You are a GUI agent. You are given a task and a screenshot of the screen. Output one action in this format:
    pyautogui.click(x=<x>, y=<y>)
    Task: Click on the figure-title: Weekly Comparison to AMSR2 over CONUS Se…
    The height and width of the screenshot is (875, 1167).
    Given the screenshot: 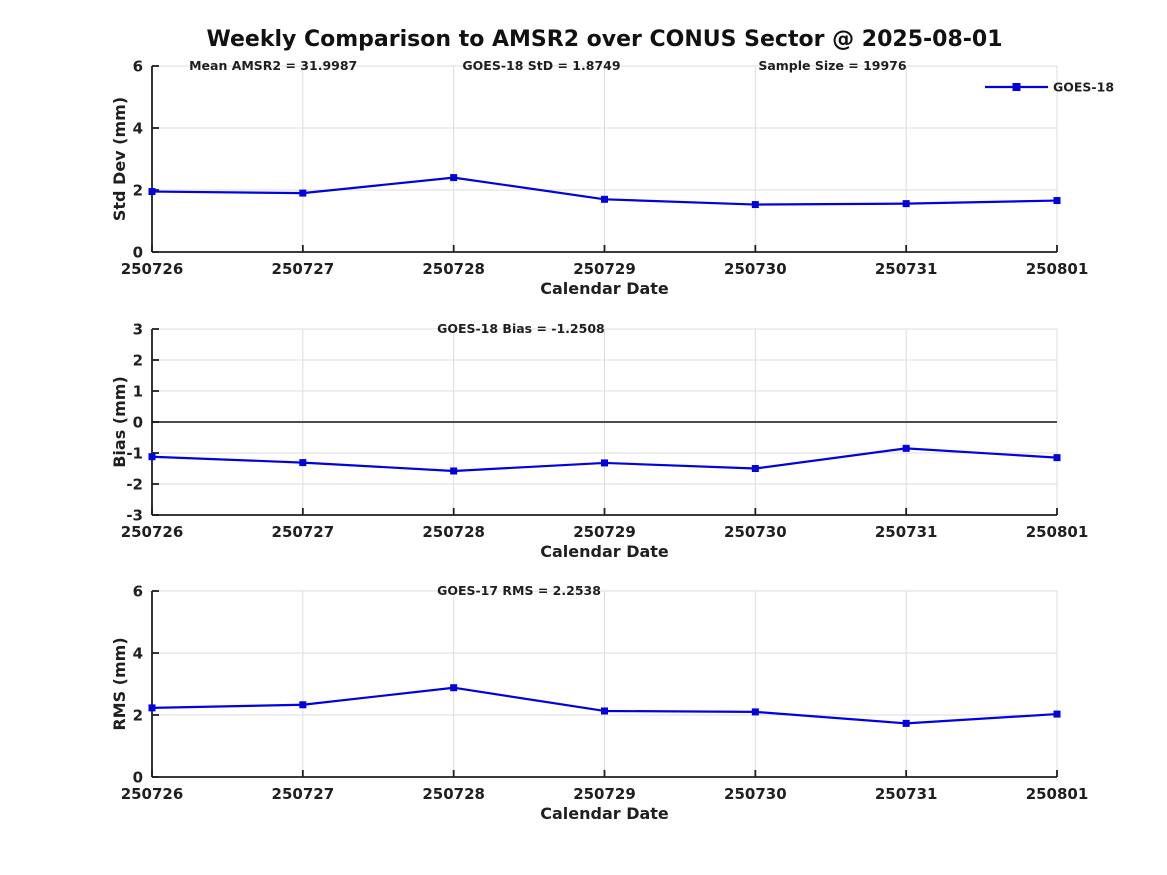 What is the action you would take?
    pyautogui.click(x=604, y=39)
    